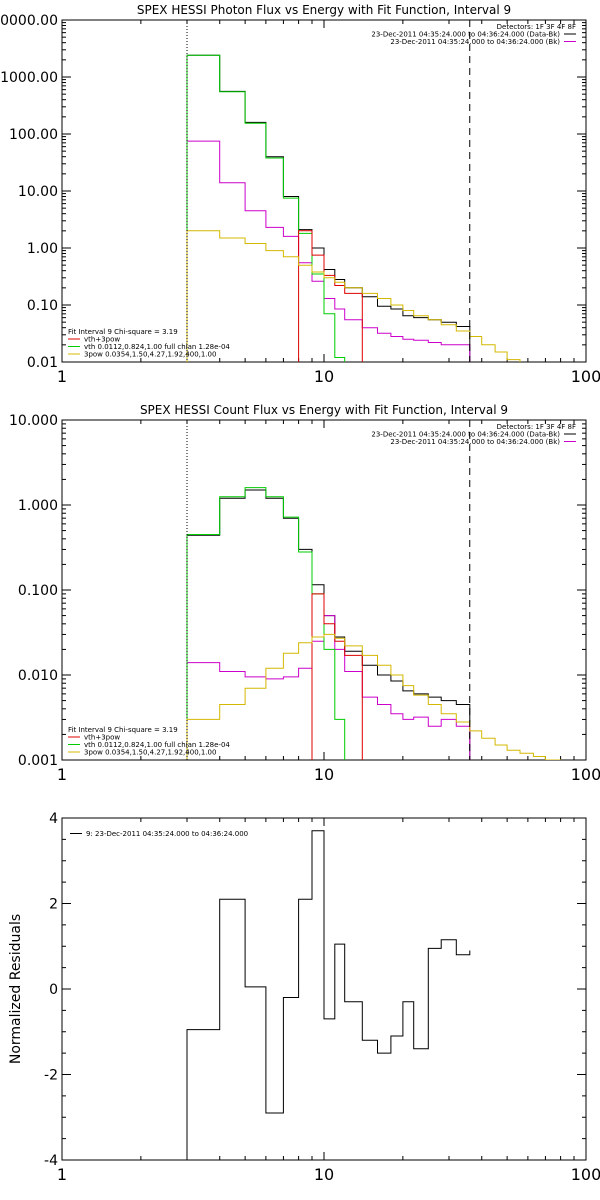 The height and width of the screenshot is (1200, 600). Describe the element at coordinates (51, 1161) in the screenshot. I see `y-tick-label: -4` at that location.